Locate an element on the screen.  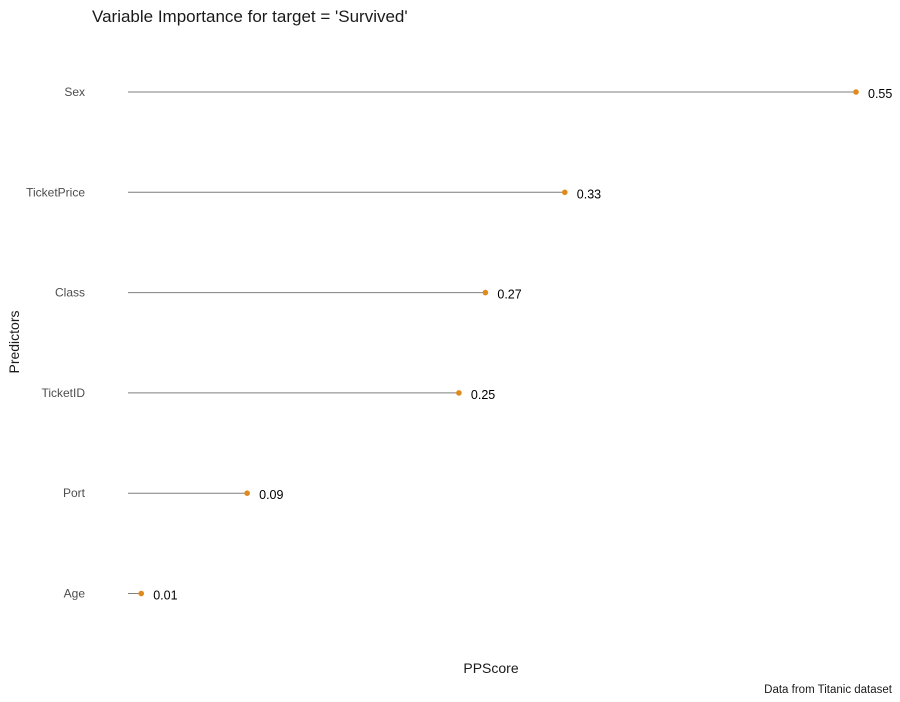
category-label: TicketPrice is located at coordinates (55, 192).